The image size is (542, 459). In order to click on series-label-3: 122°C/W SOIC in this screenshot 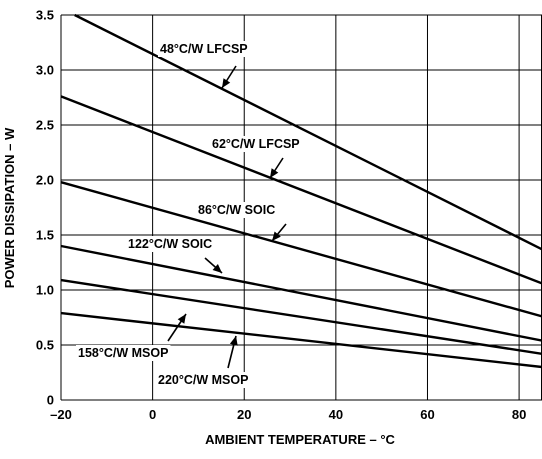, I will do `click(170, 244)`.